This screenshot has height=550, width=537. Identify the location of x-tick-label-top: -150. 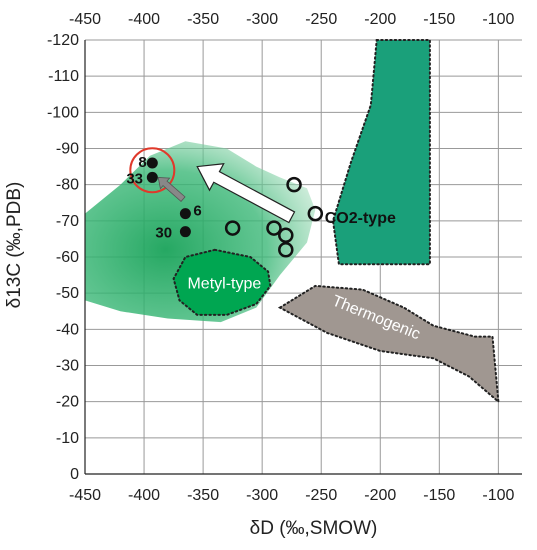
(439, 19).